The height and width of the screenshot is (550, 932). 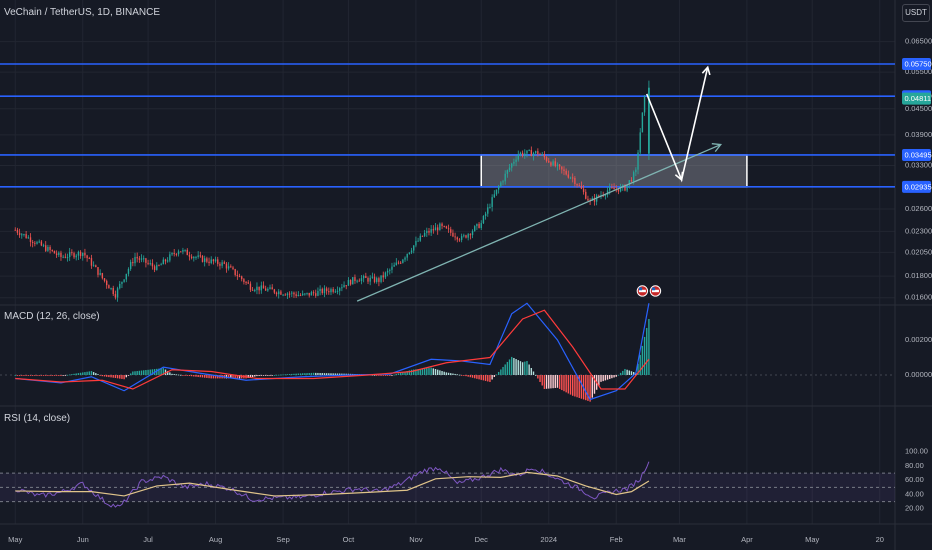 What do you see at coordinates (649, 291) in the screenshot?
I see `event-flags` at bounding box center [649, 291].